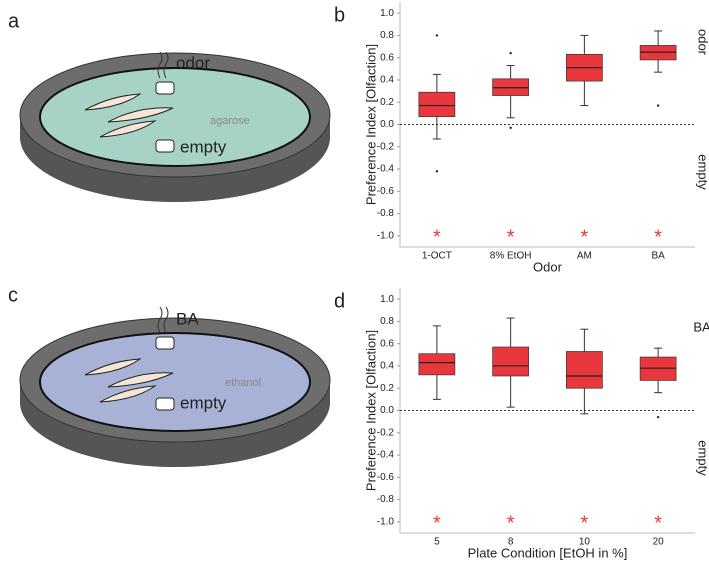 Image resolution: width=709 pixels, height=563 pixels. I want to click on panel-label: d, so click(339, 301).